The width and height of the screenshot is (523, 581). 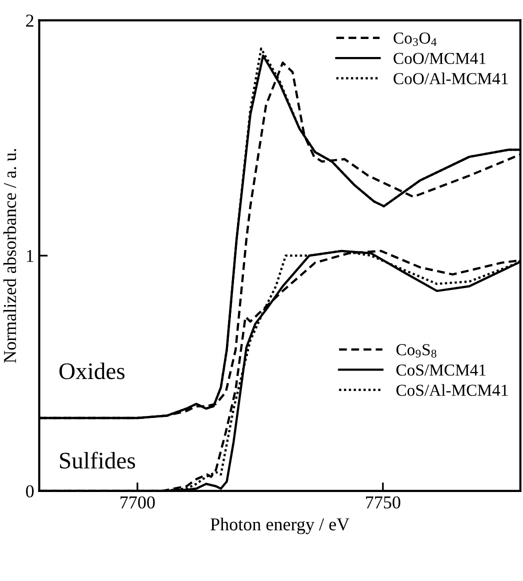 What do you see at coordinates (30, 20) in the screenshot?
I see `y-tick-label: 2` at bounding box center [30, 20].